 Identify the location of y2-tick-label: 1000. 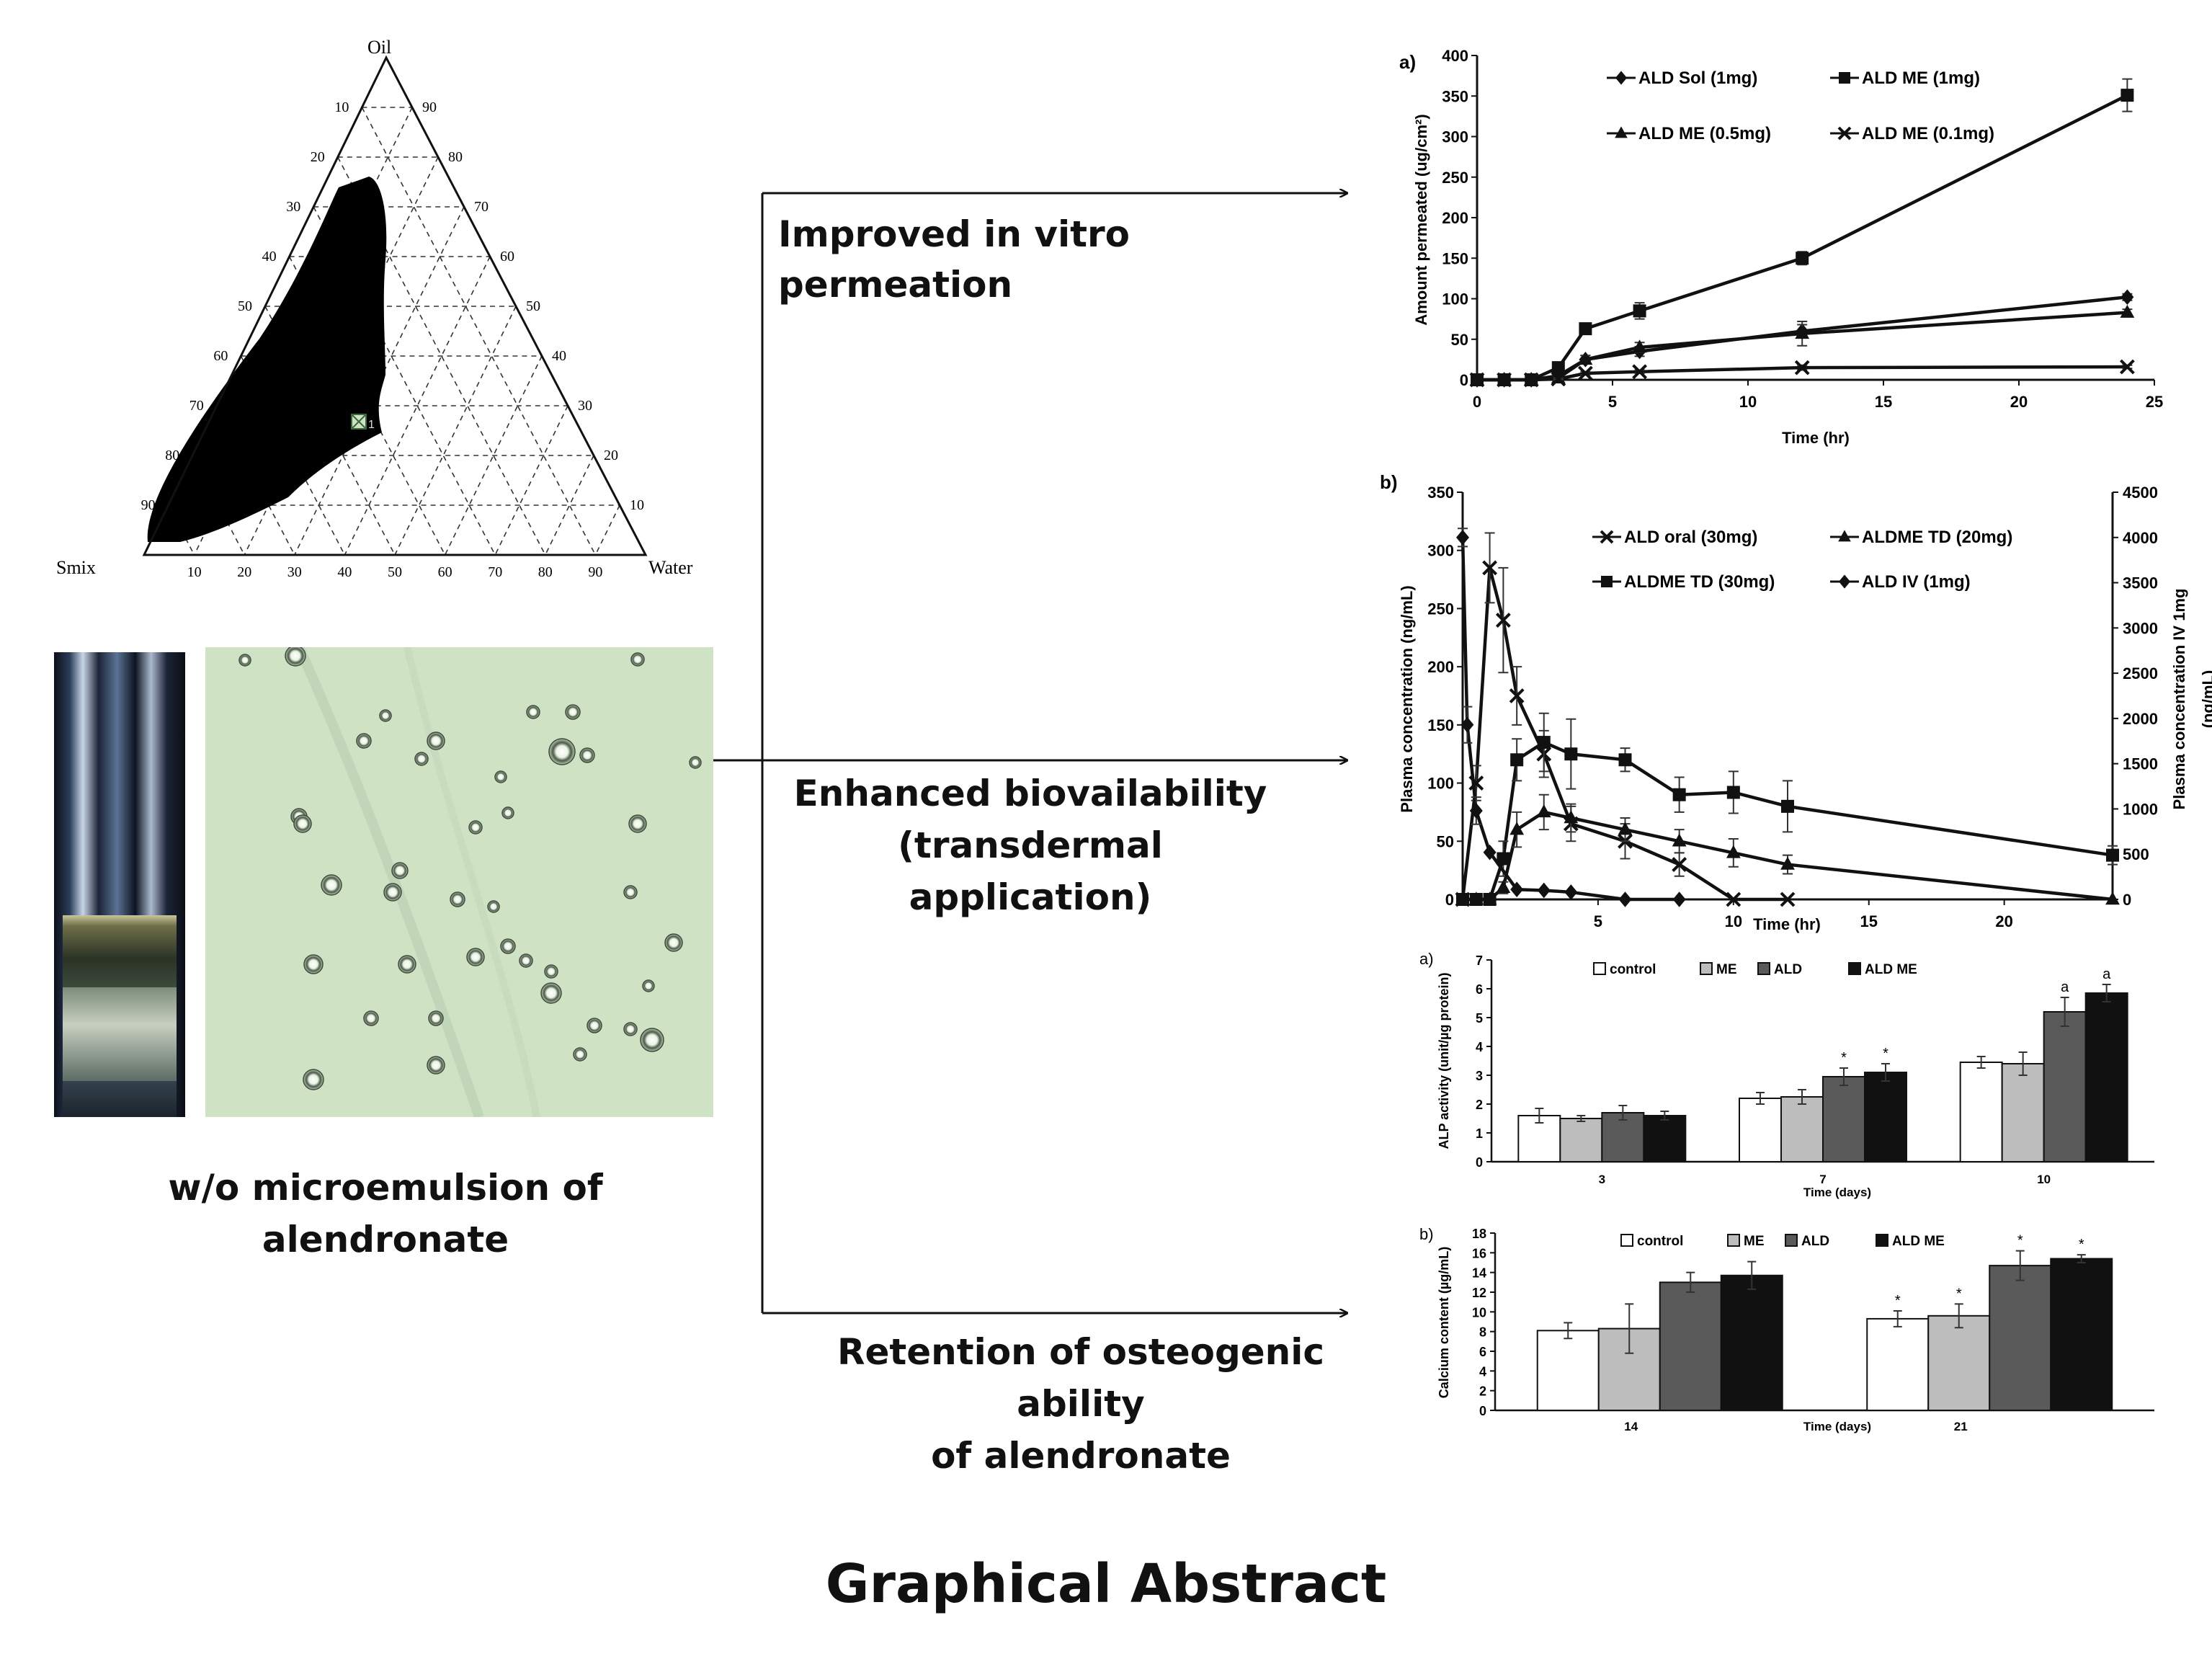
(2141, 809).